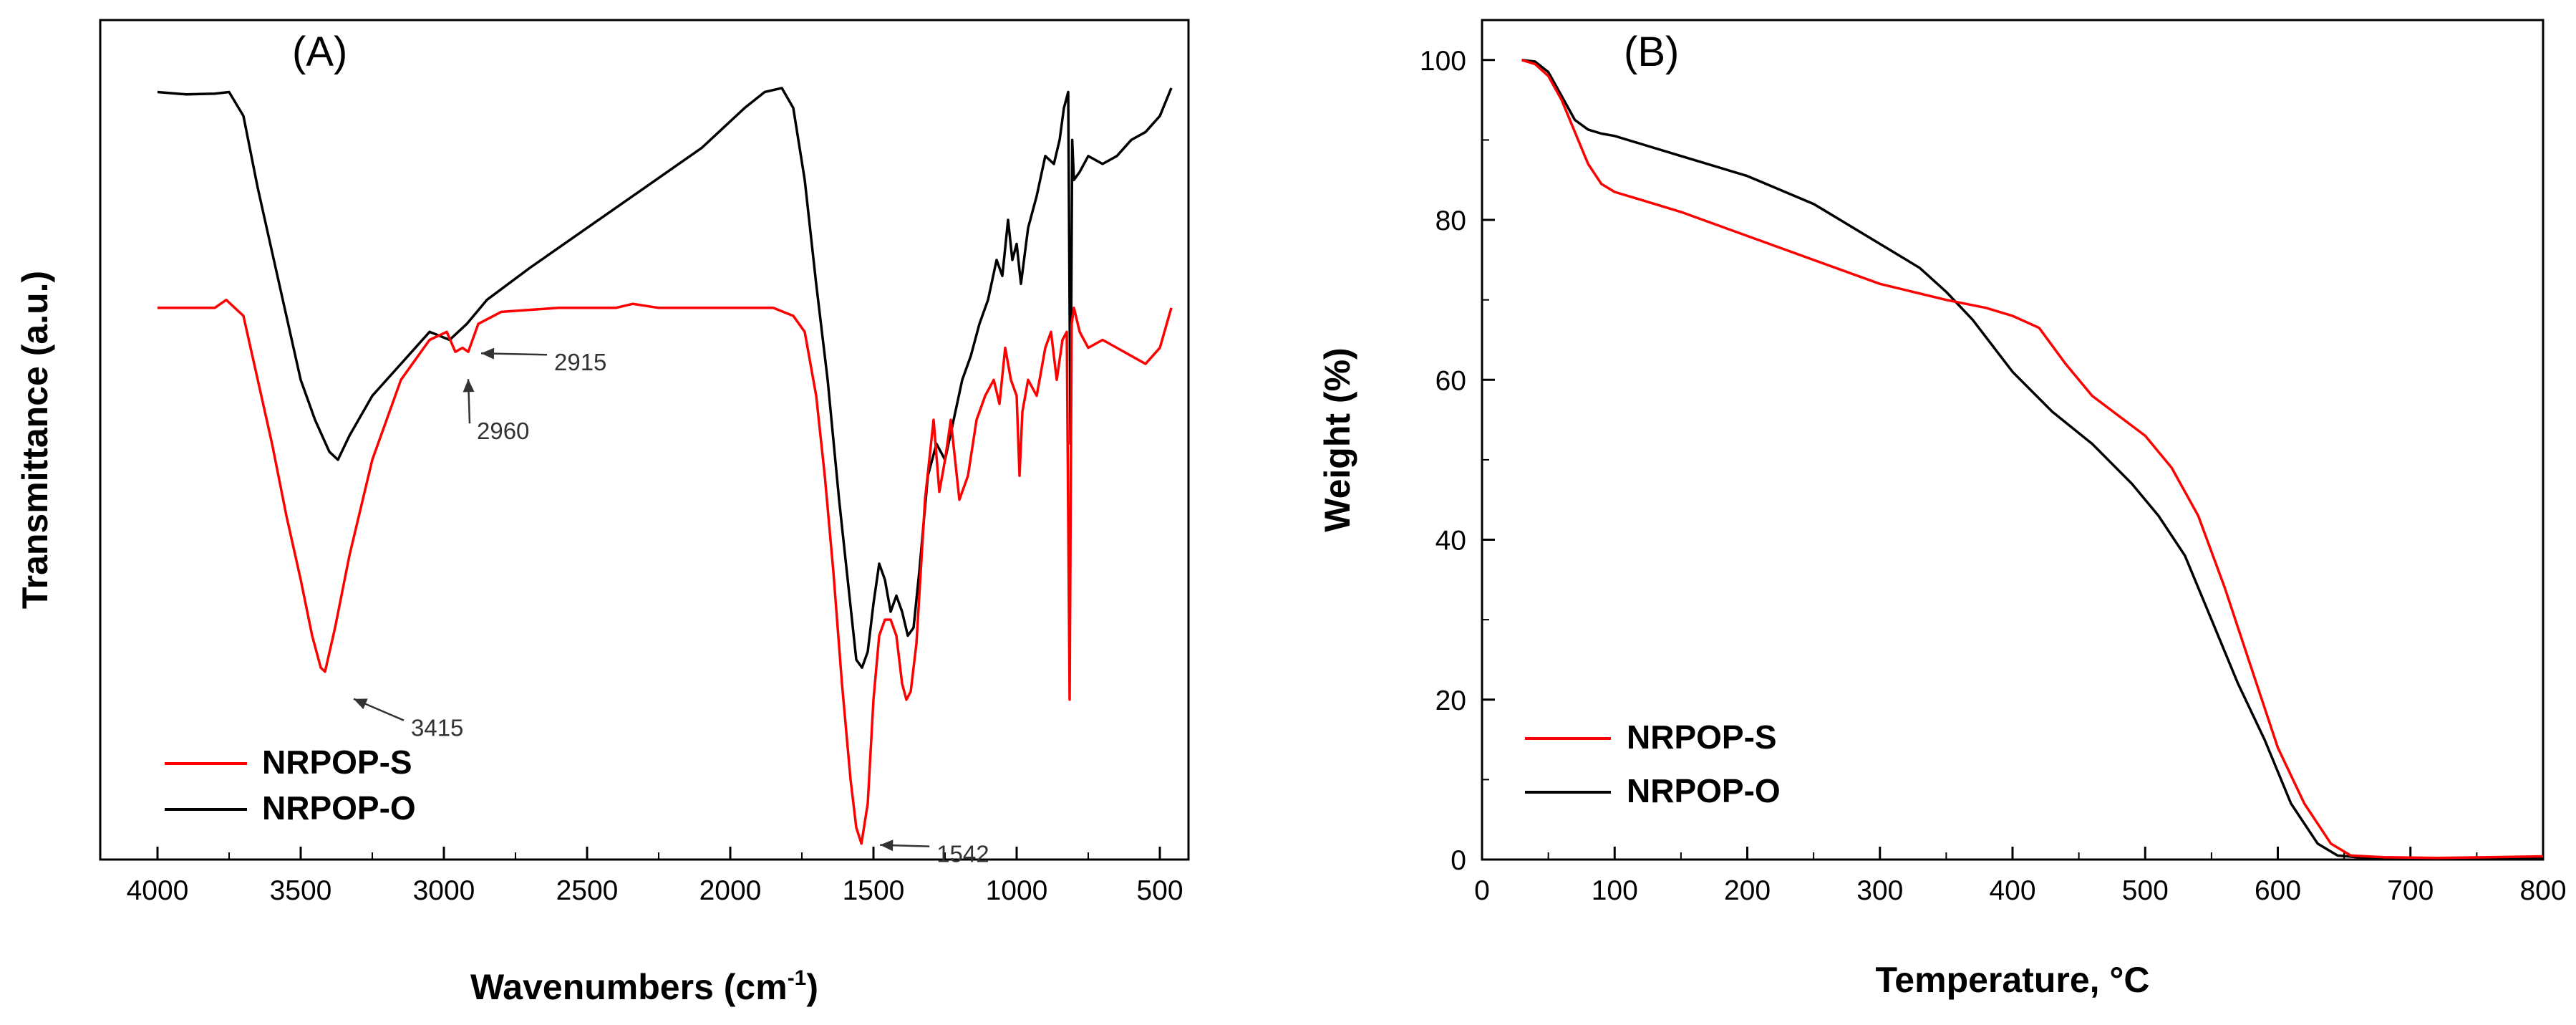 The width and height of the screenshot is (2576, 1025). What do you see at coordinates (1337, 439) in the screenshot?
I see `panel-b-y-axis-title: Weight (%)` at bounding box center [1337, 439].